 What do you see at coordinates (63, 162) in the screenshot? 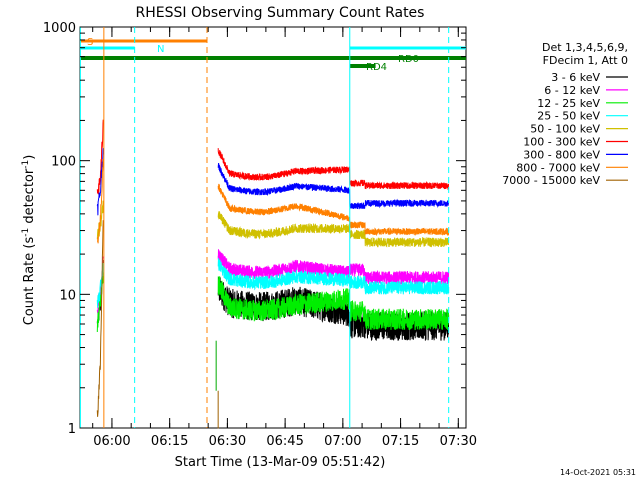
I see `y-tick-label: 100` at bounding box center [63, 162].